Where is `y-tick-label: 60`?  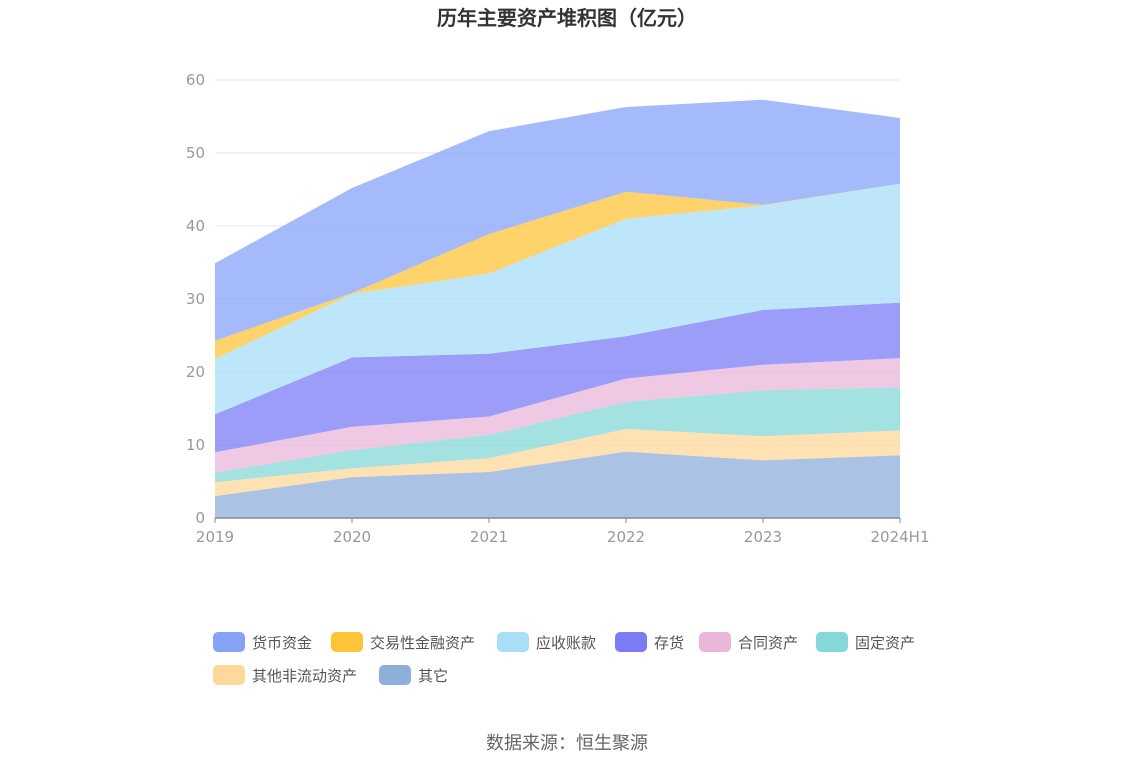
y-tick-label: 60 is located at coordinates (195, 80).